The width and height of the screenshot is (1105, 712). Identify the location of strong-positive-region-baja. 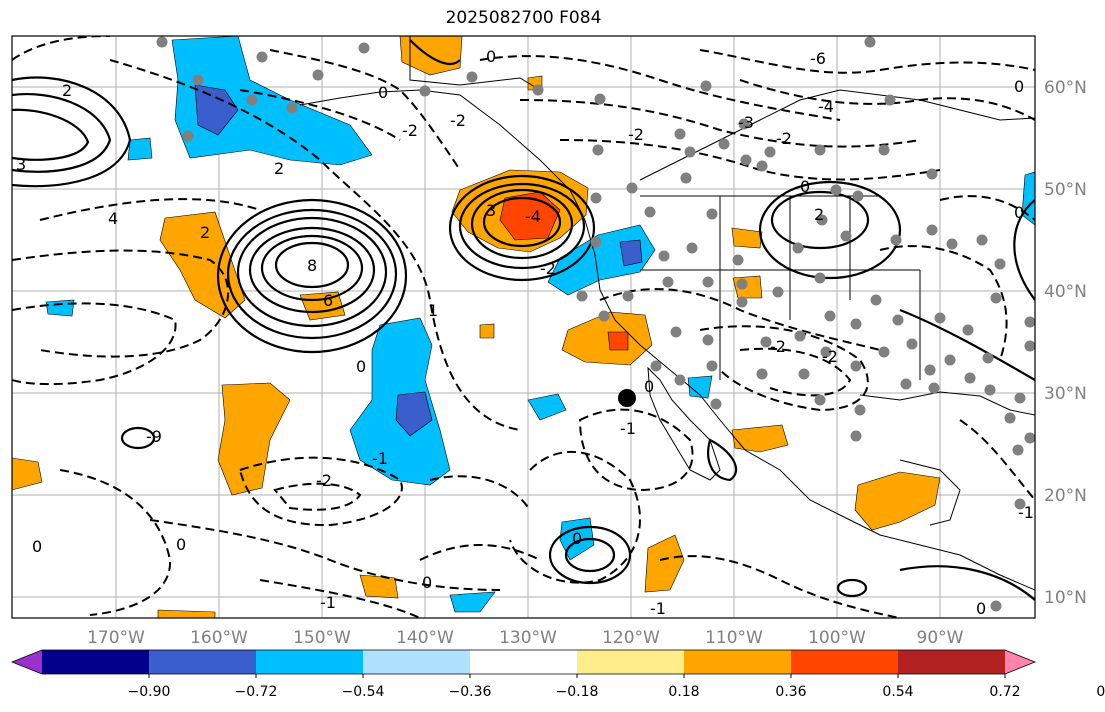
(618, 341).